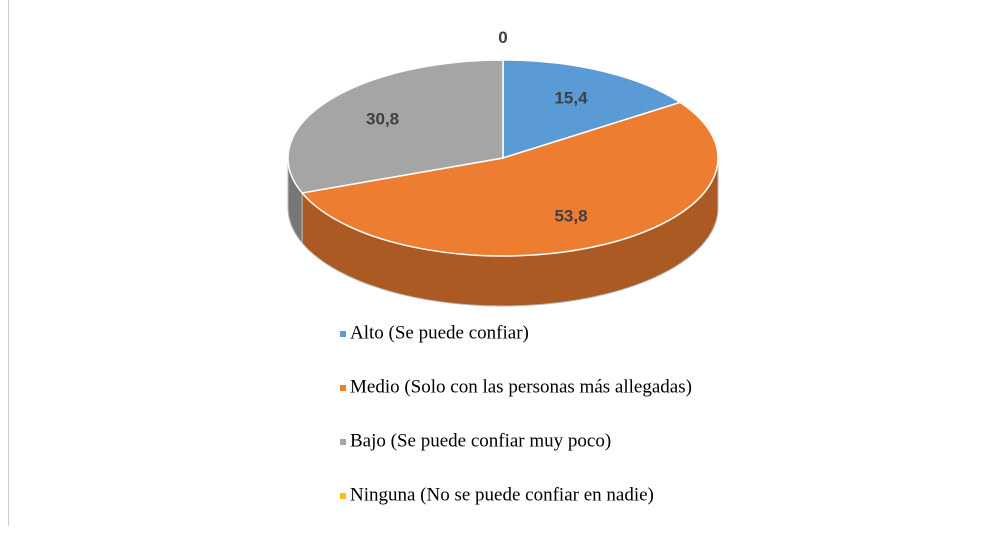 This screenshot has height=536, width=984. I want to click on legend-label: Ninguna (No se puede confiar en nadie), so click(502, 494).